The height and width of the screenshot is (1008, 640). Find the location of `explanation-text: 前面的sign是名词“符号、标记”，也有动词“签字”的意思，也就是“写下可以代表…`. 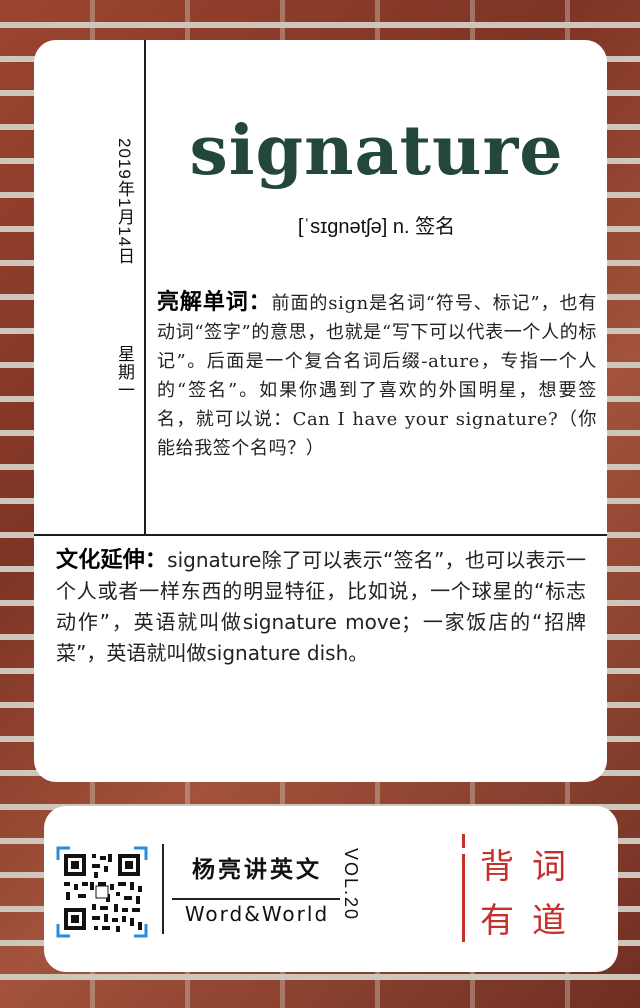

explanation-text: 前面的sign是名词“符号、标记”，也有动词“签字”的意思，也就是“写下可以代表… is located at coordinates (377, 376).